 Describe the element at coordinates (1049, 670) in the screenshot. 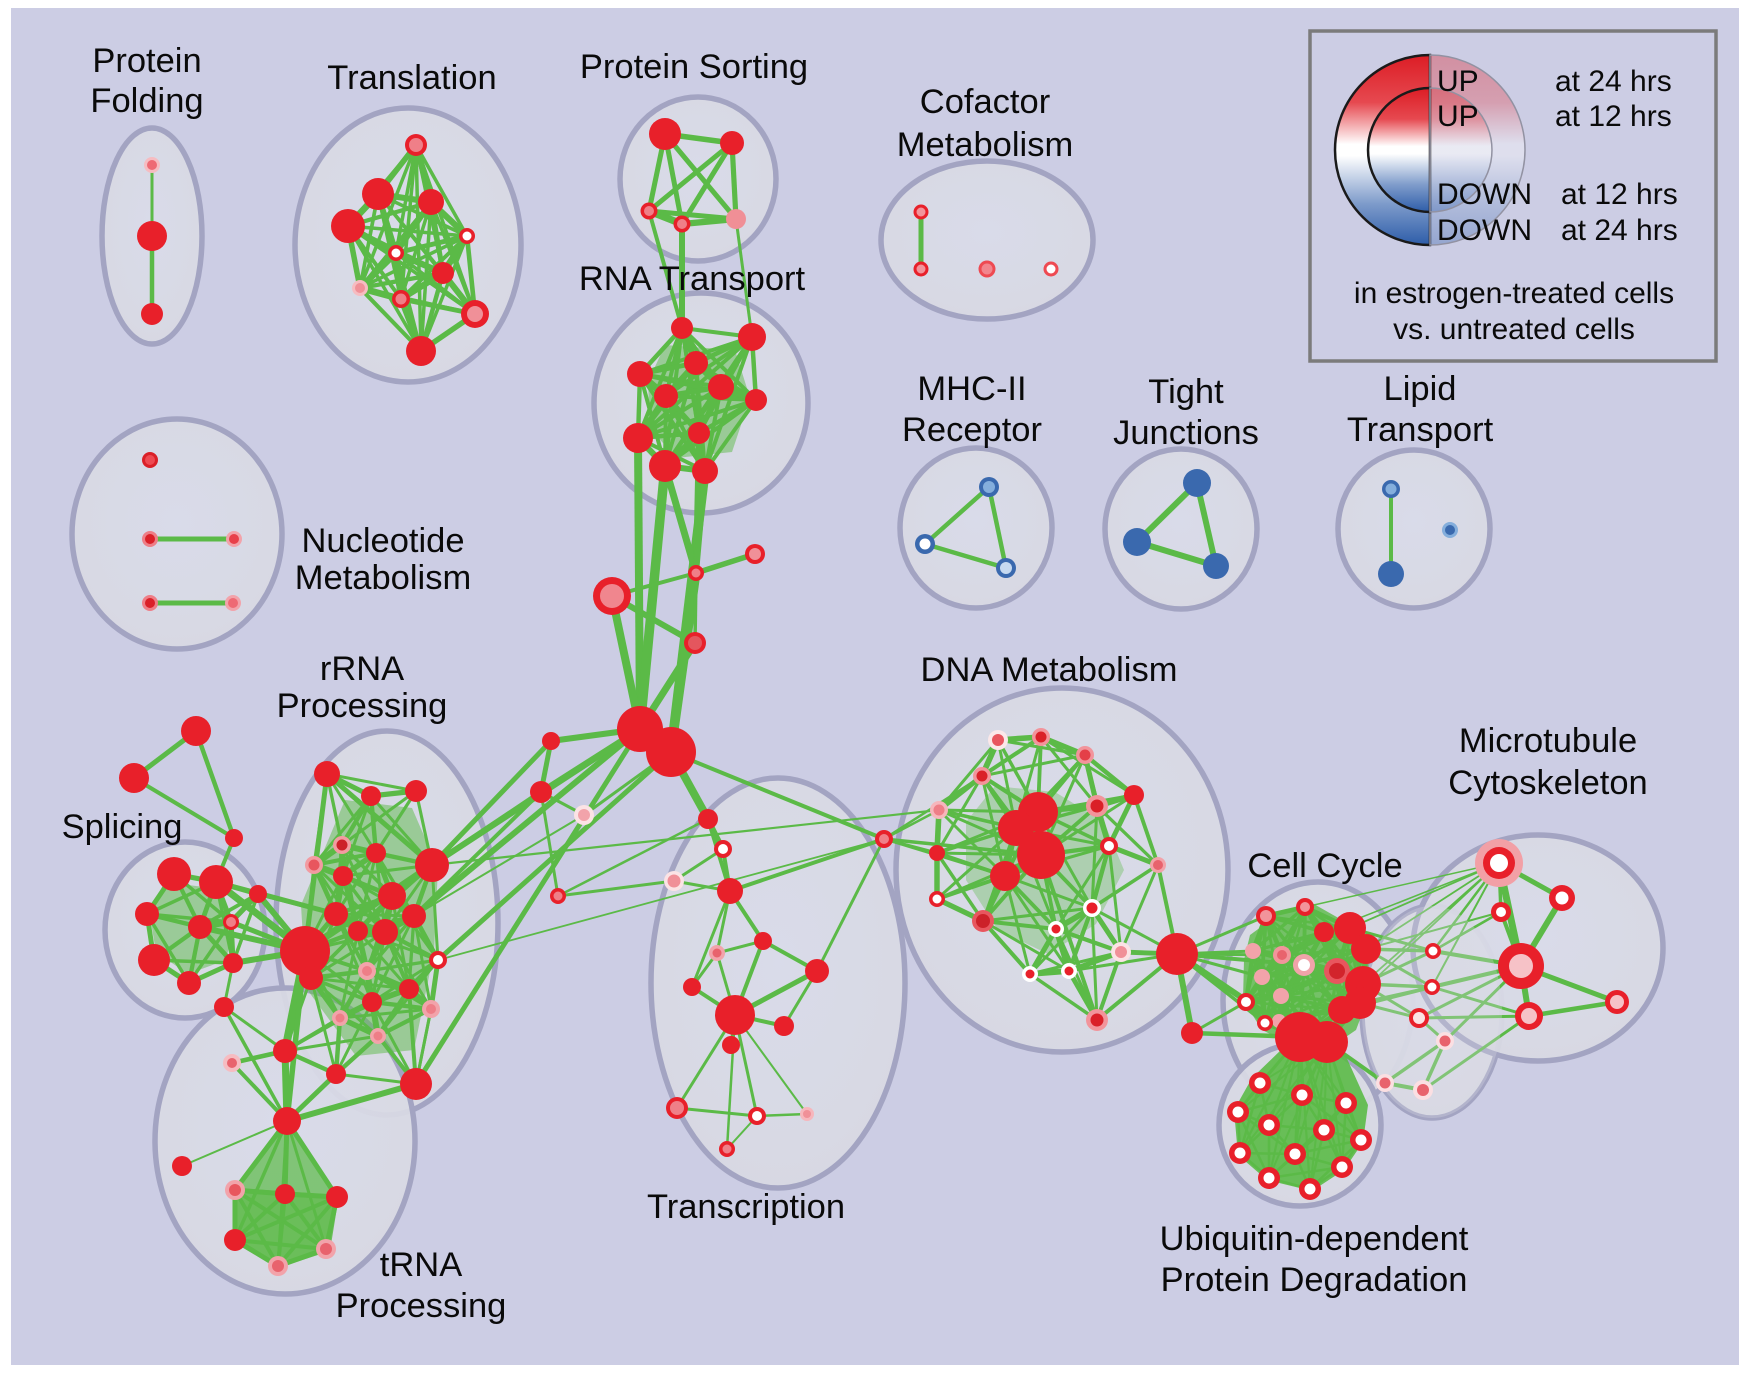

I see `svg-text: DNA Metabolism` at that location.